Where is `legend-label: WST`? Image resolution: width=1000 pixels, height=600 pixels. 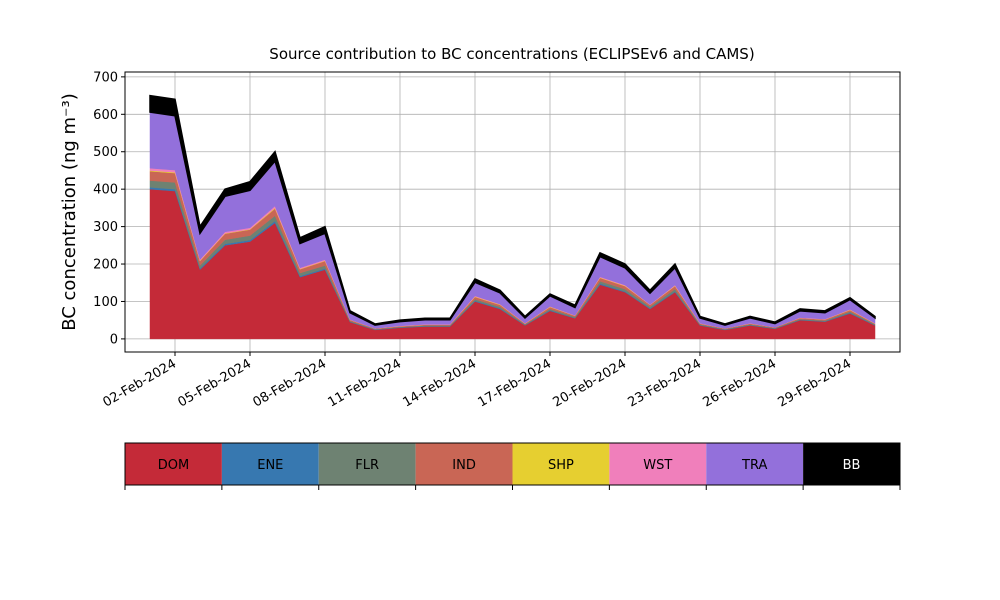 legend-label: WST is located at coordinates (657, 465).